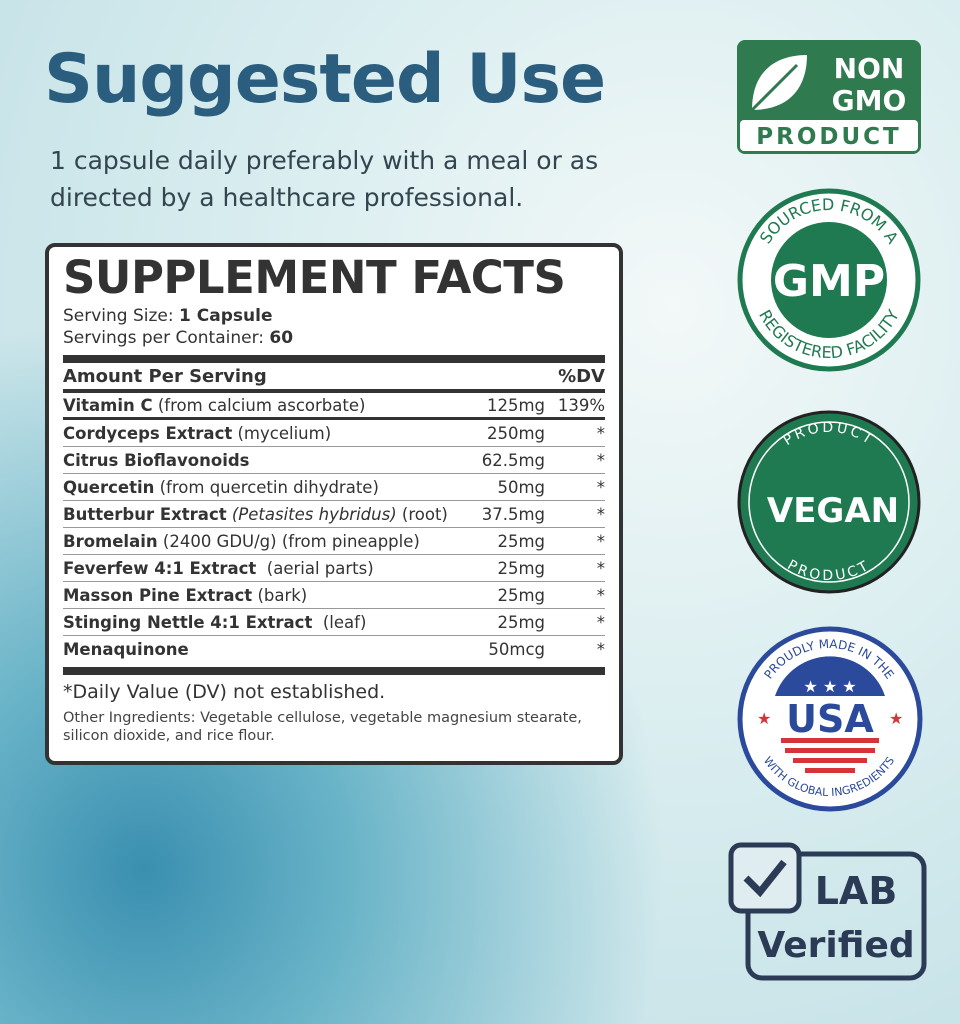  I want to click on serving-size: Serving Size: 1 Capsule, so click(334, 316).